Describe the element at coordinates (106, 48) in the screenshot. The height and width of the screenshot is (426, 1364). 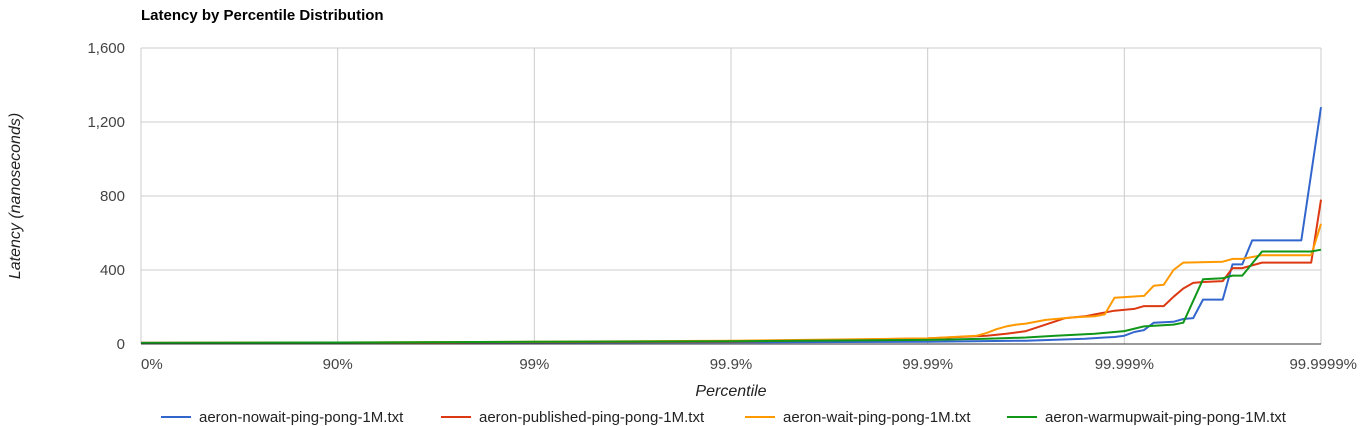
I see `y-tick-label: 1,600` at that location.